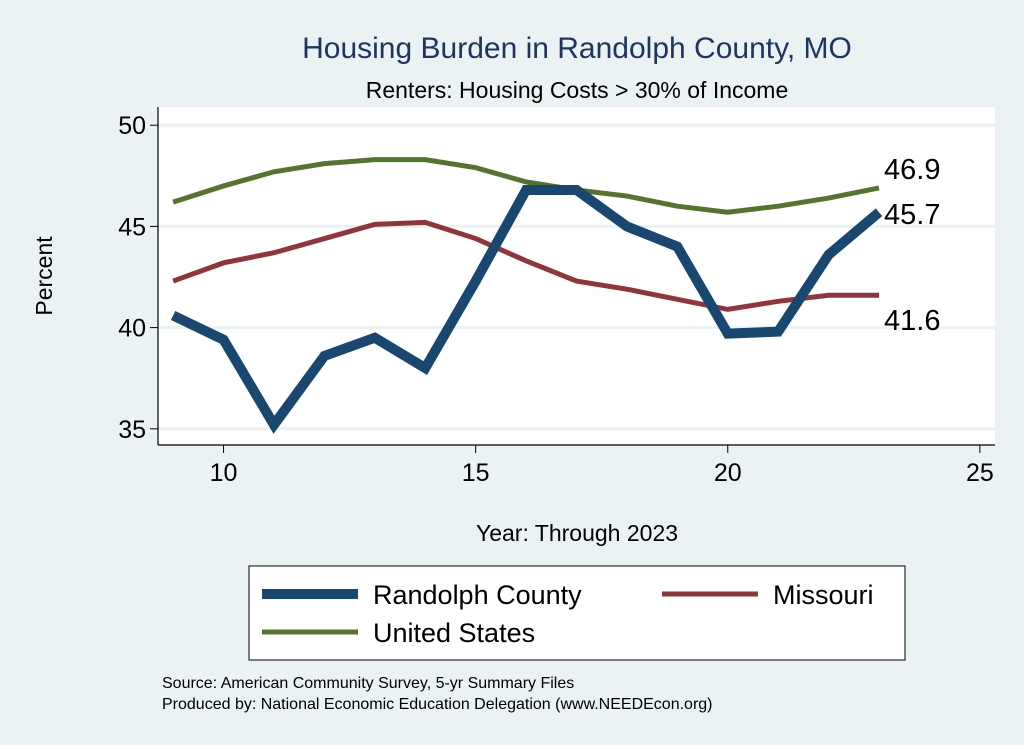  Describe the element at coordinates (912, 215) in the screenshot. I see `end-label-randolph-county: 45.7` at that location.